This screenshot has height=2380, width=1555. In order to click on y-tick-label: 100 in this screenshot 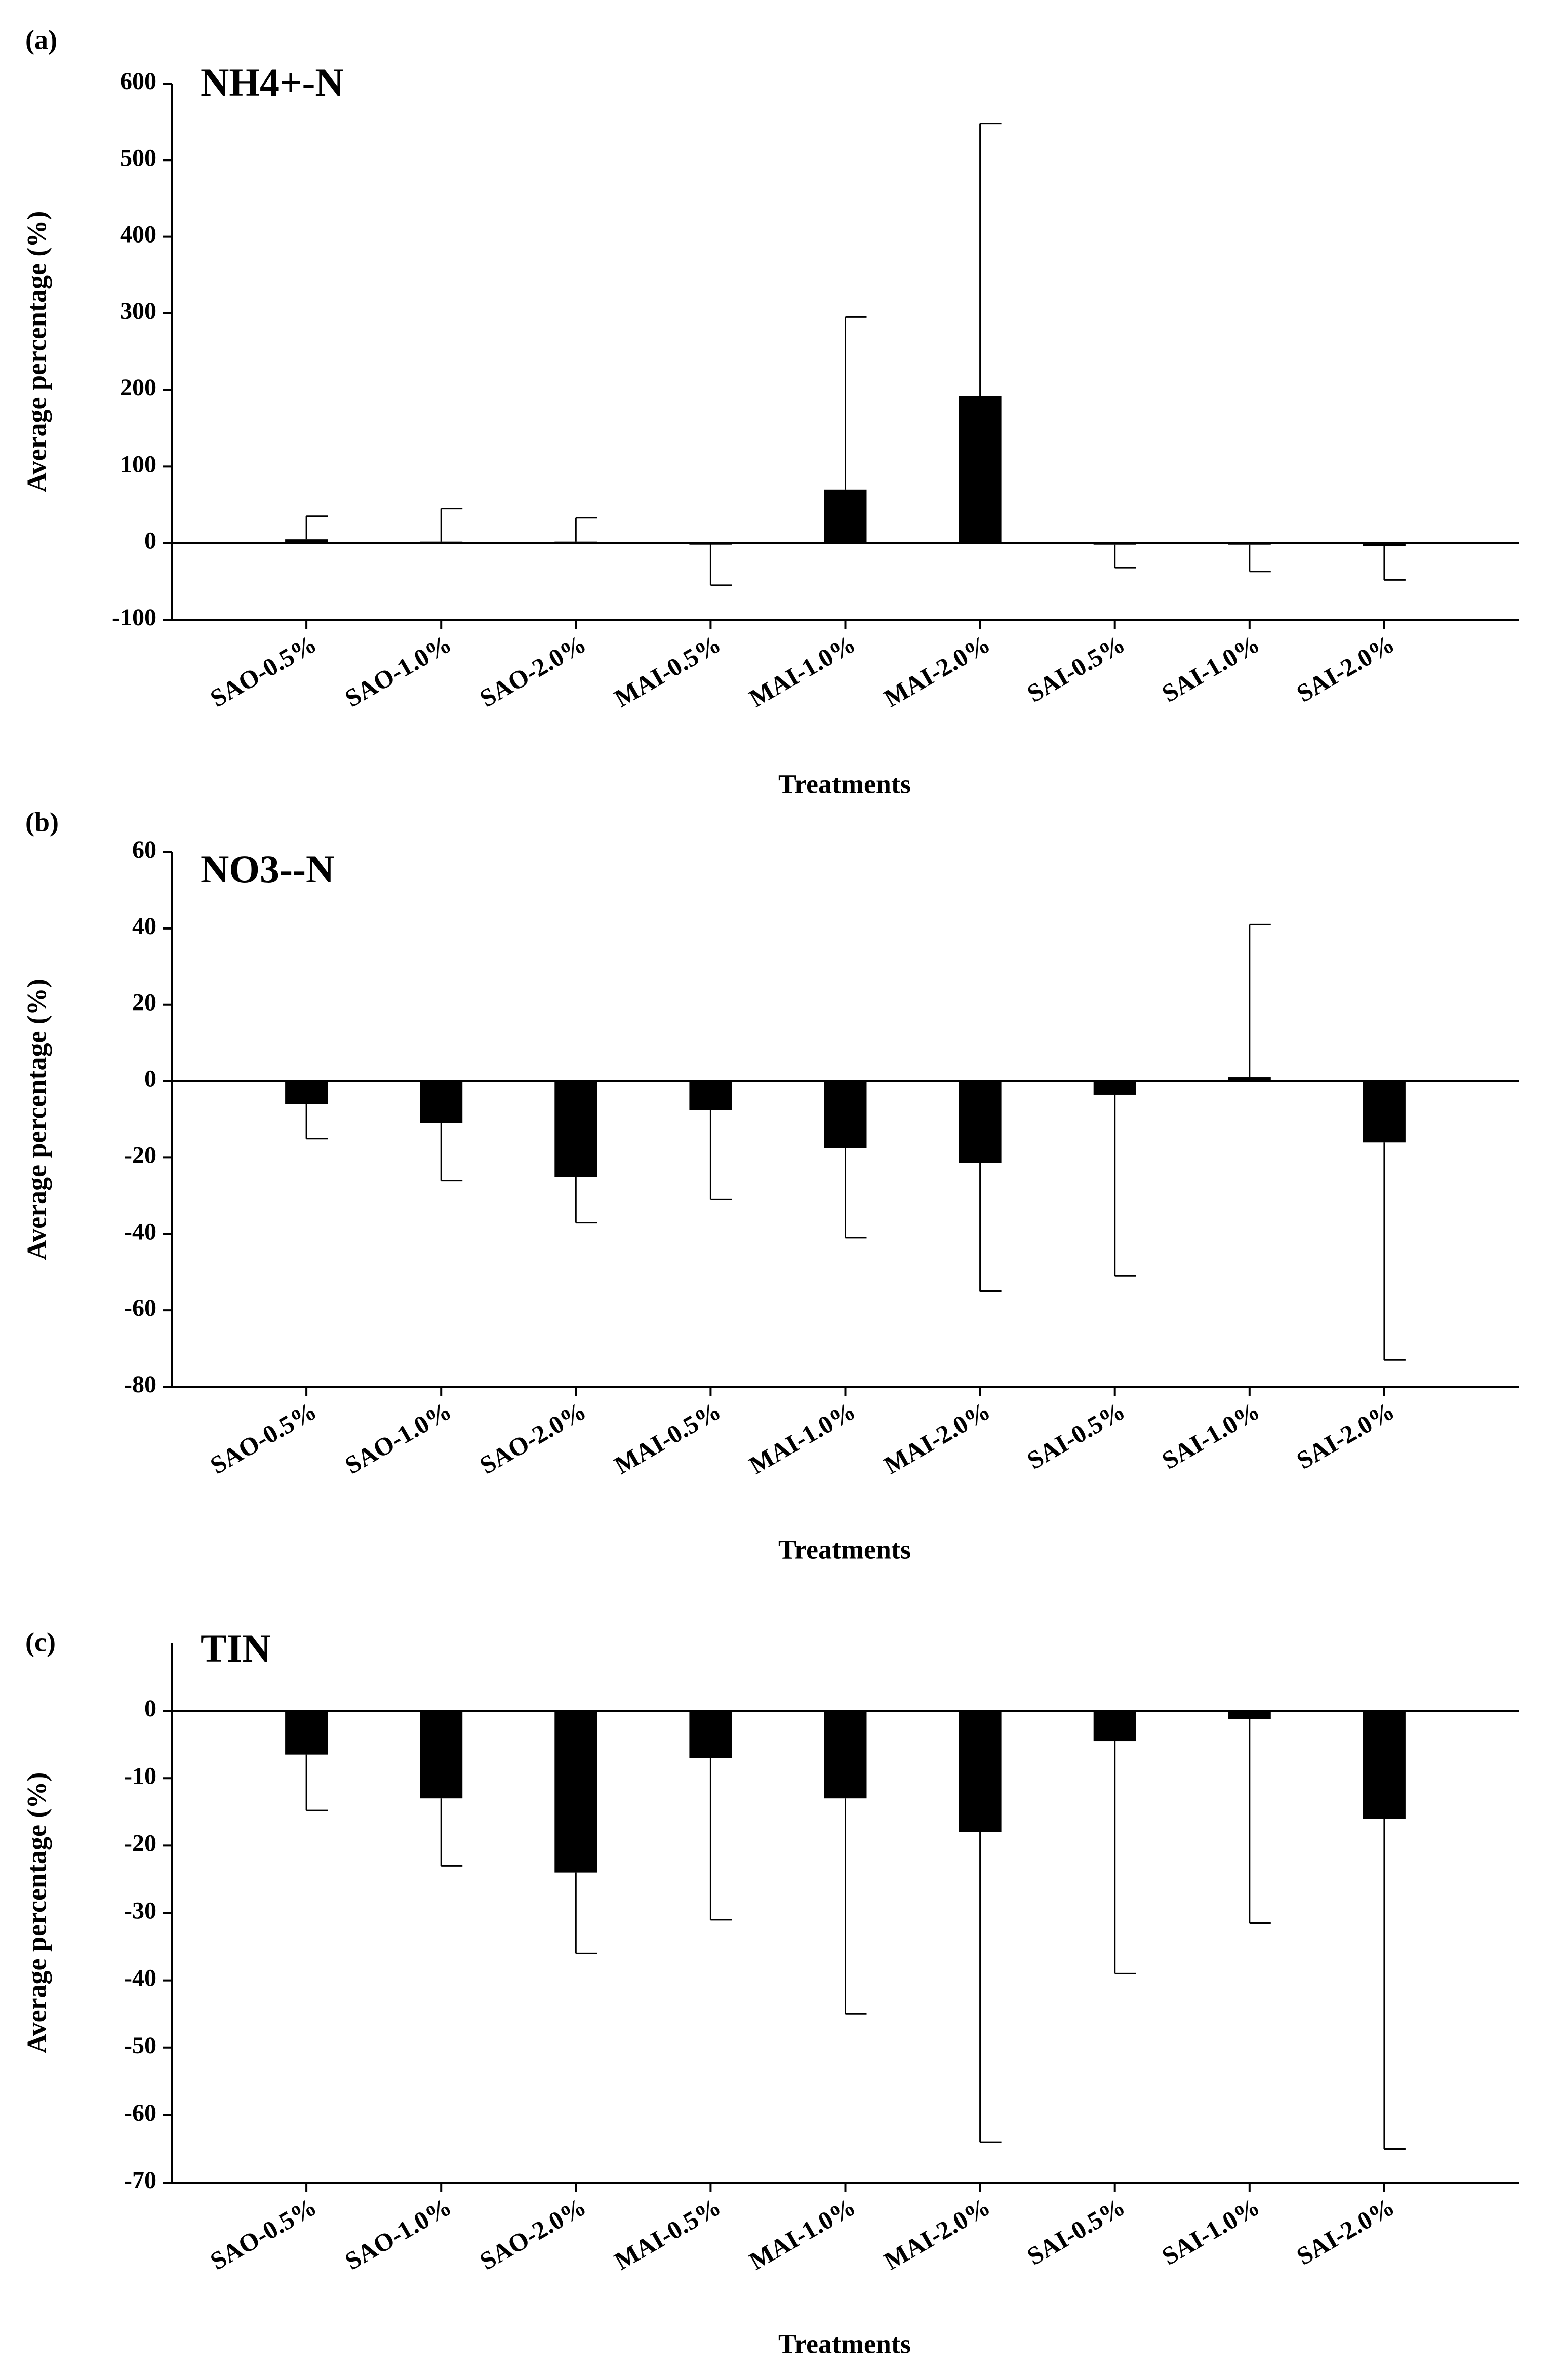, I will do `click(138, 464)`.